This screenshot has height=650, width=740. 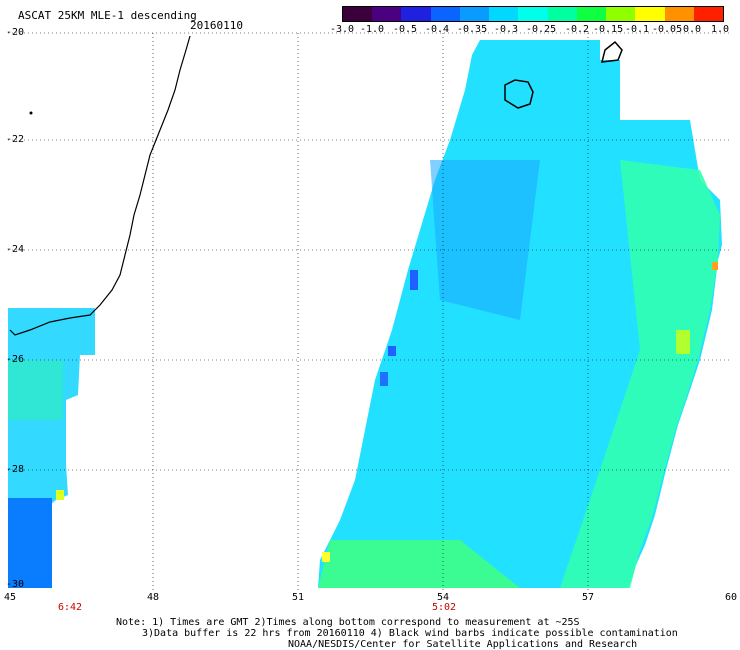 What do you see at coordinates (667, 29) in the screenshot?
I see `colorbar-tick: -0.05` at bounding box center [667, 29].